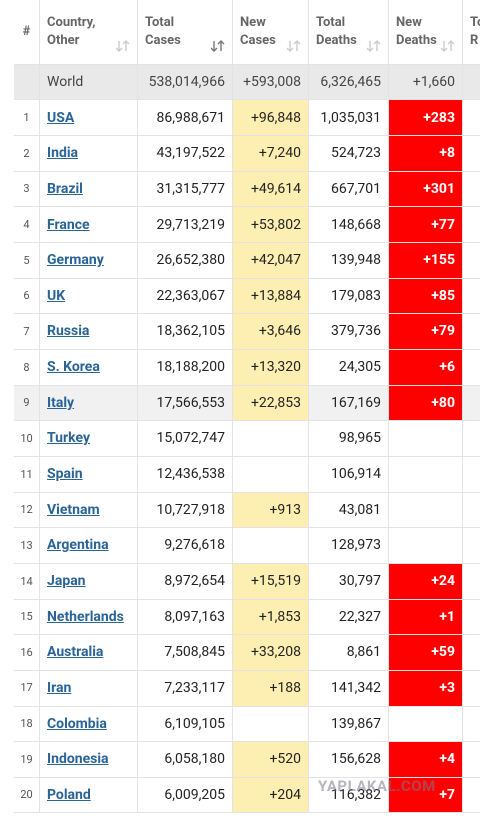  I want to click on country-link: France, so click(89, 225).